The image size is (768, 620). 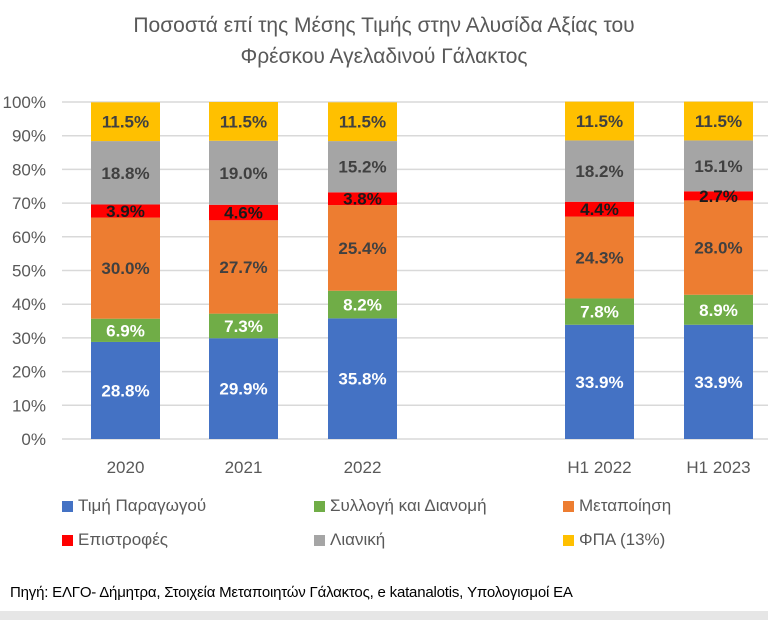 I want to click on legend-item-collection-distribution: Συλλογή και Διανομή, so click(x=400, y=506).